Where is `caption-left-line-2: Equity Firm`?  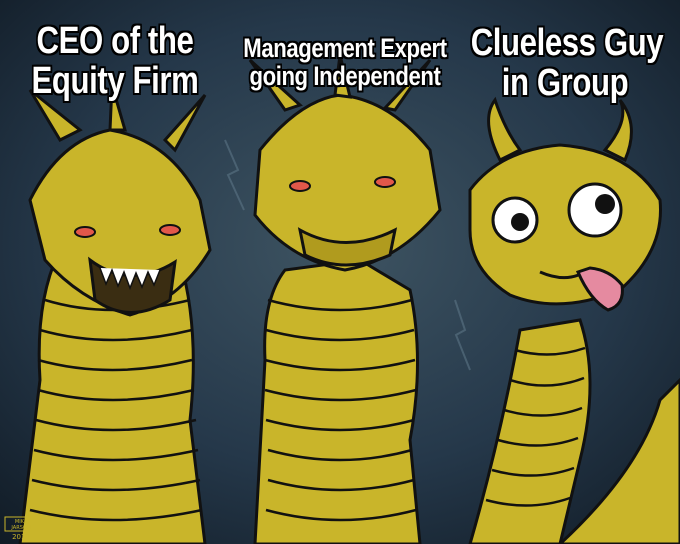 caption-left-line-2: Equity Firm is located at coordinates (115, 80).